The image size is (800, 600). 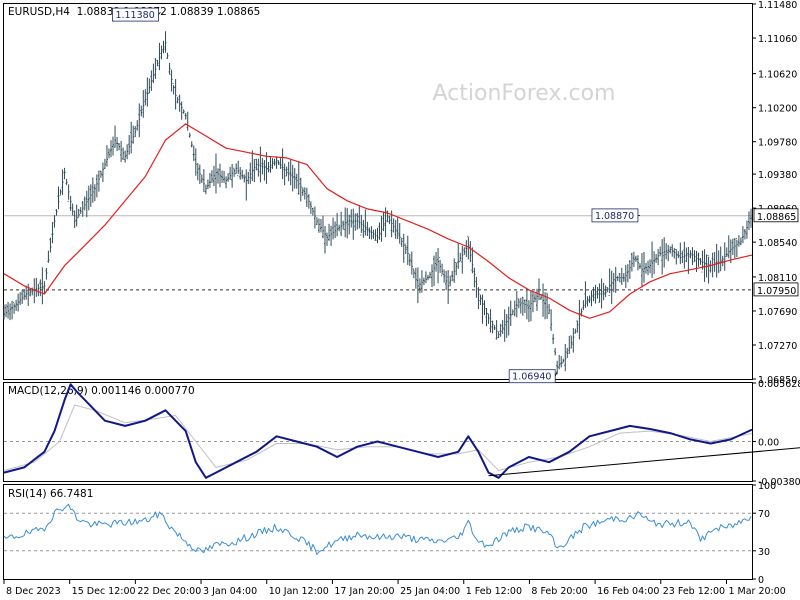 I want to click on price-hline-label: 1.07950, so click(x=776, y=291).